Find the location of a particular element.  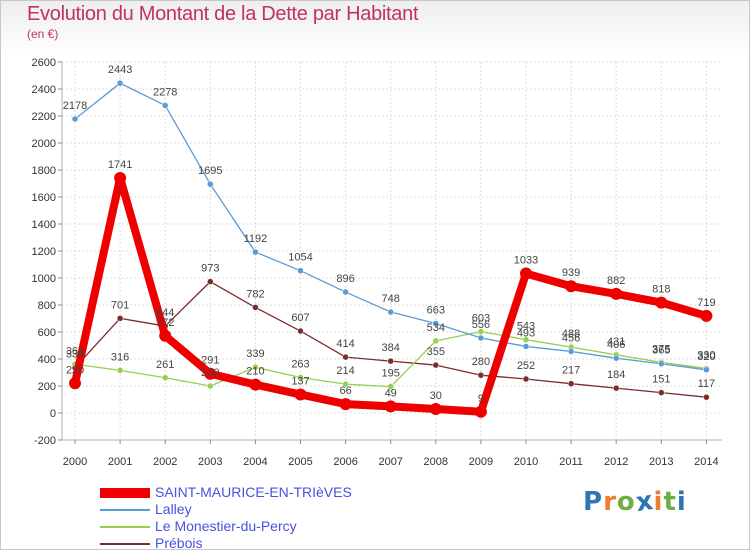

legend-label: Prébois is located at coordinates (179, 543).